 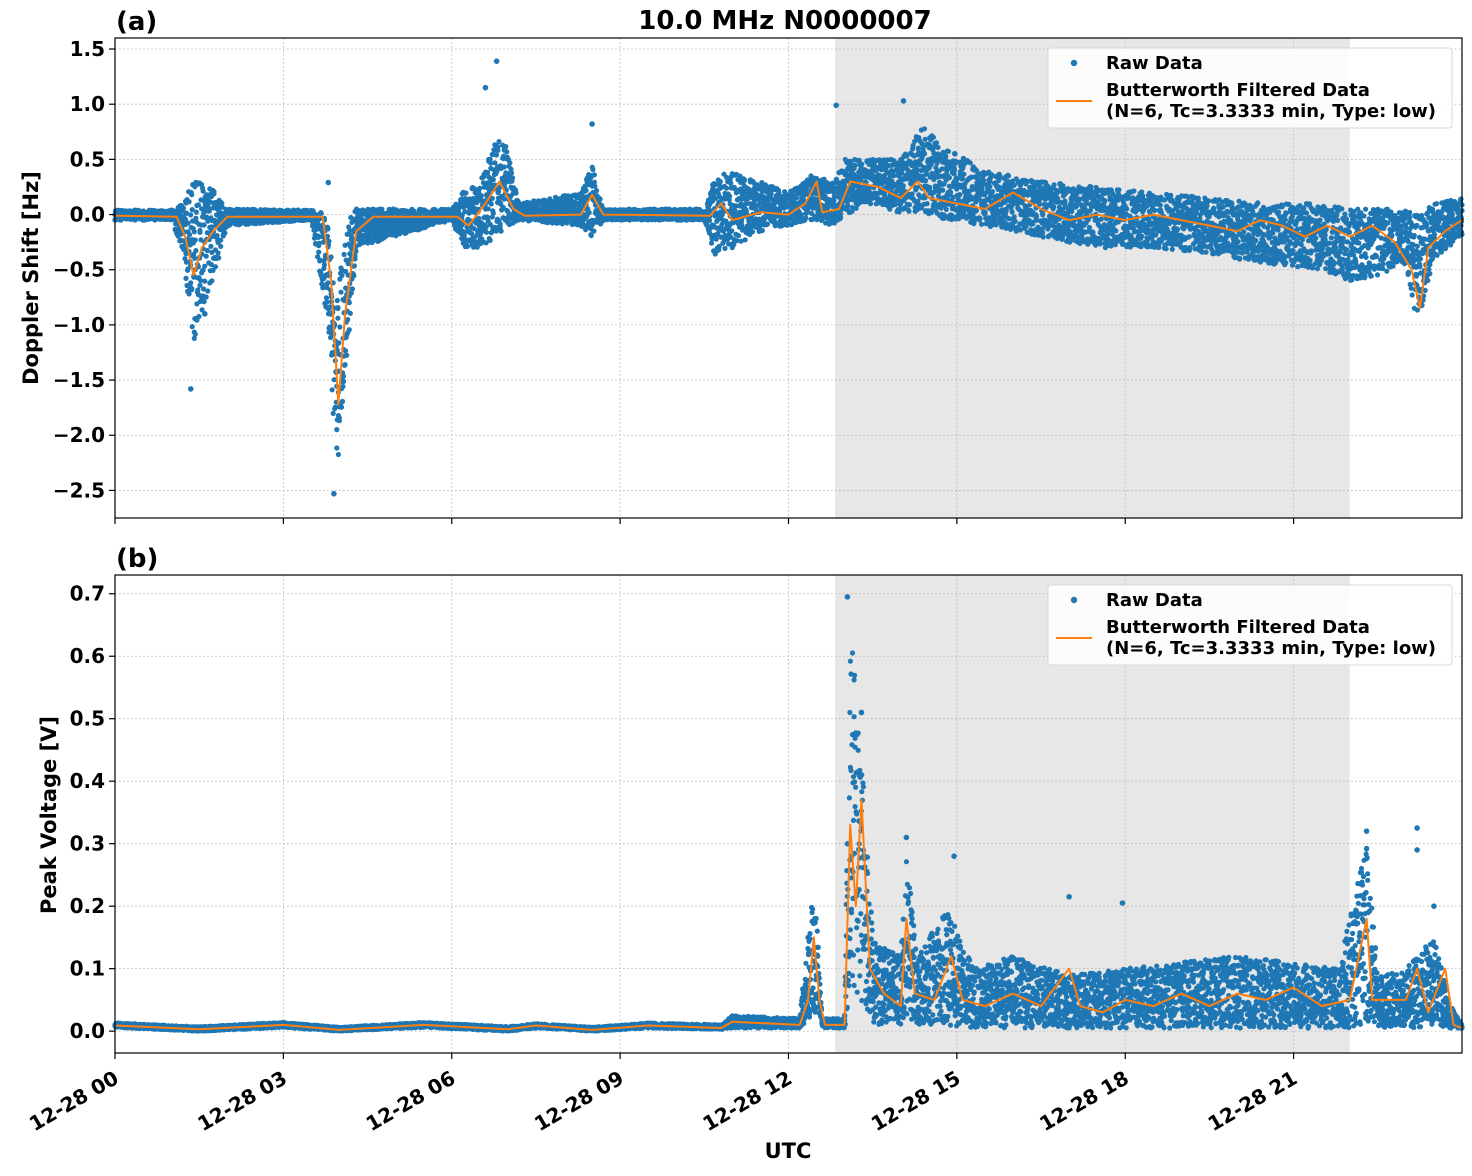 I want to click on panel-a-ylabel: Doppler Shift [Hz], so click(x=31, y=278).